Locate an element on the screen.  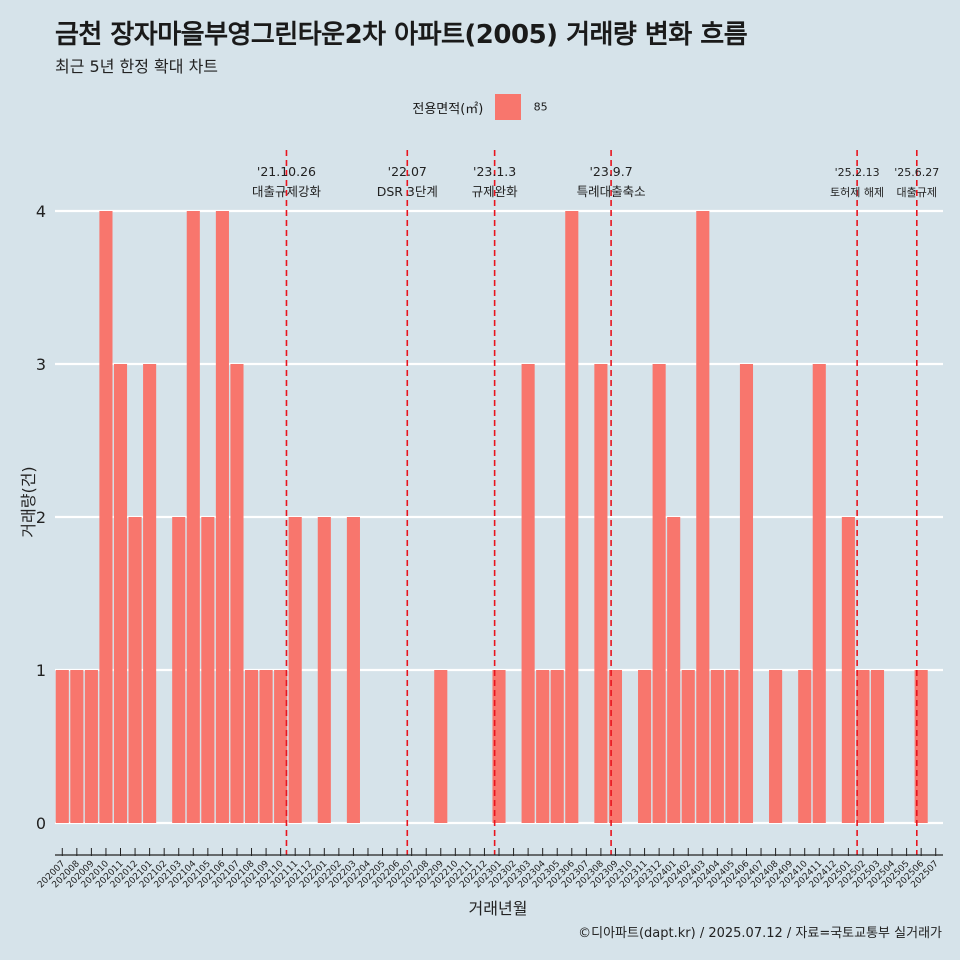
legend-swatch is located at coordinates (508, 107).